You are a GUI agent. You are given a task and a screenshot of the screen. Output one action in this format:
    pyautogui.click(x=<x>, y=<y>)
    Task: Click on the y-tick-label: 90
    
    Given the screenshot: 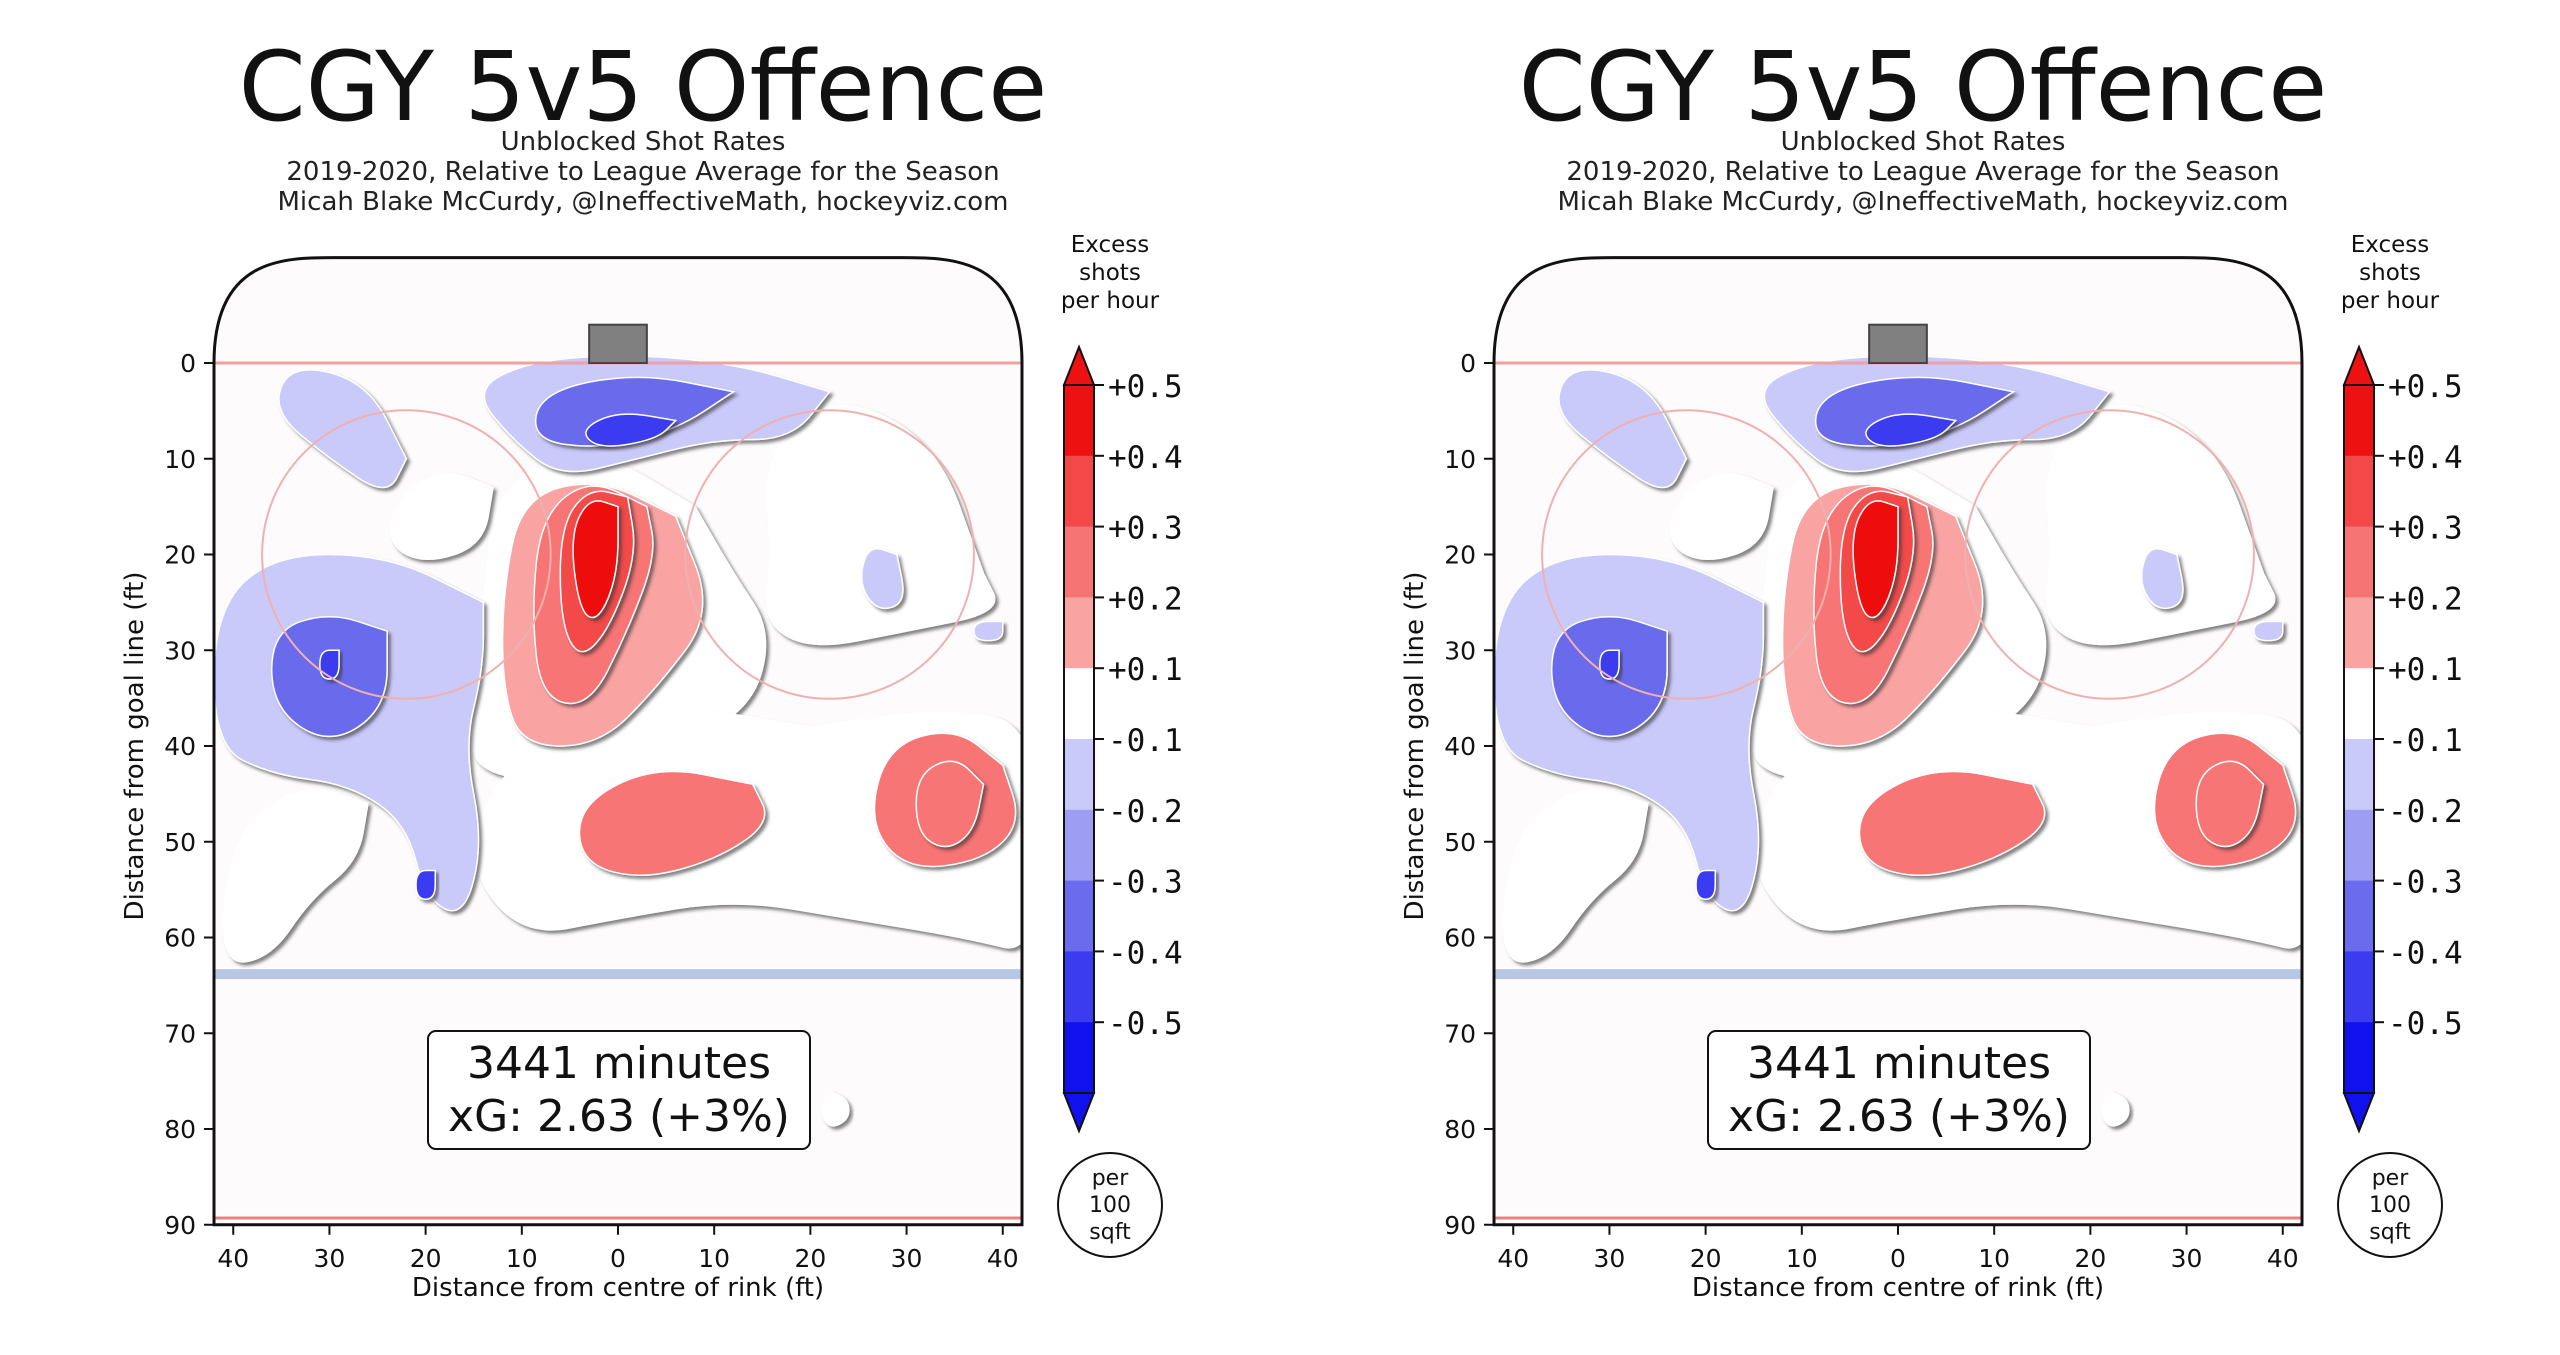 What is the action you would take?
    pyautogui.click(x=1460, y=1225)
    